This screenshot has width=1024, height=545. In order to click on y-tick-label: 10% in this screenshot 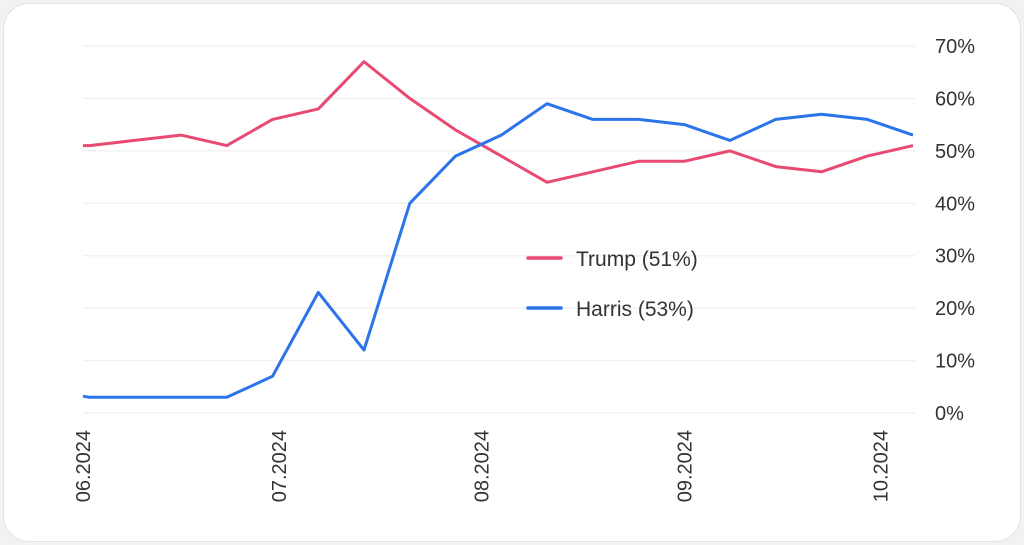, I will do `click(955, 362)`.